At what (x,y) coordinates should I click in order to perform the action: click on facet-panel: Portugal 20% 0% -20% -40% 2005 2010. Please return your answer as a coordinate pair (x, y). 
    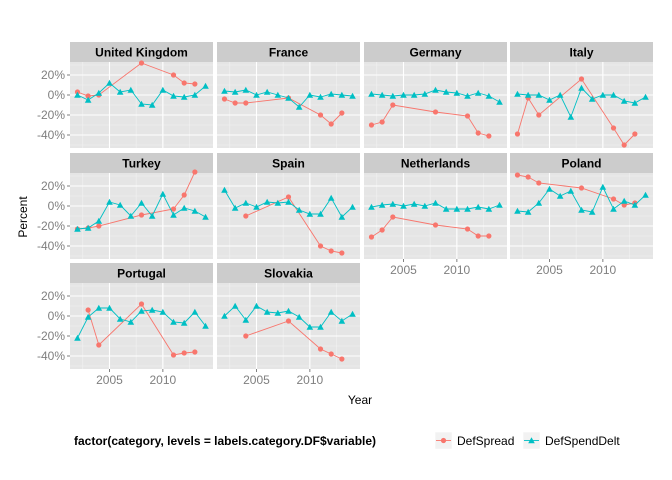
    Looking at the image, I should click on (125, 325).